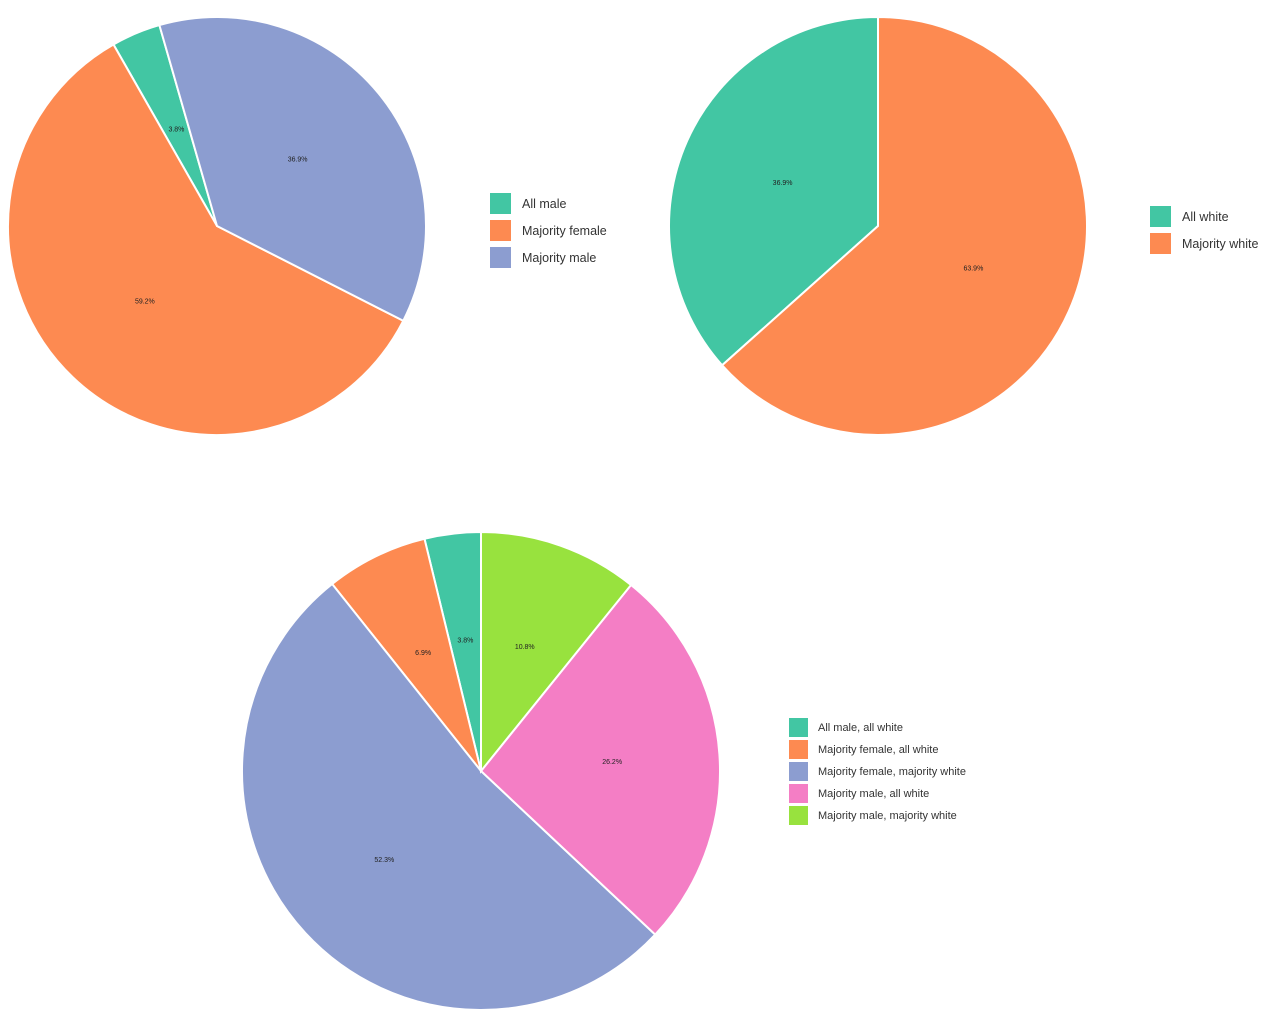 This screenshot has height=1027, width=1280. What do you see at coordinates (176, 130) in the screenshot?
I see `pie-slice-label-all-male: 3.8%` at bounding box center [176, 130].